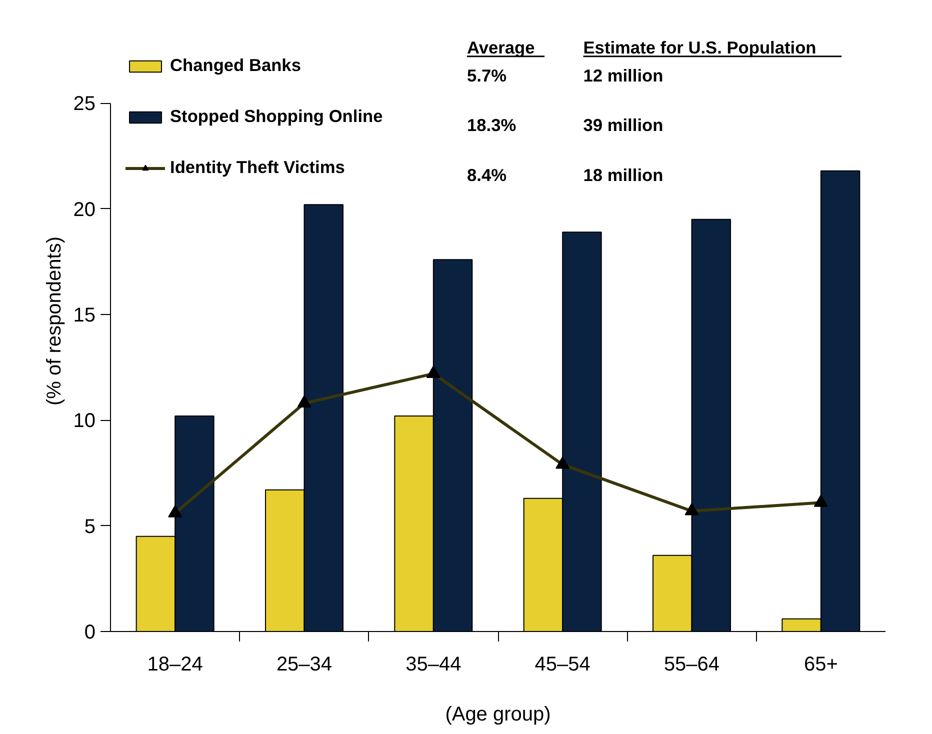 The image size is (932, 734). What do you see at coordinates (491, 125) in the screenshot?
I see `annotation: 18.3%` at bounding box center [491, 125].